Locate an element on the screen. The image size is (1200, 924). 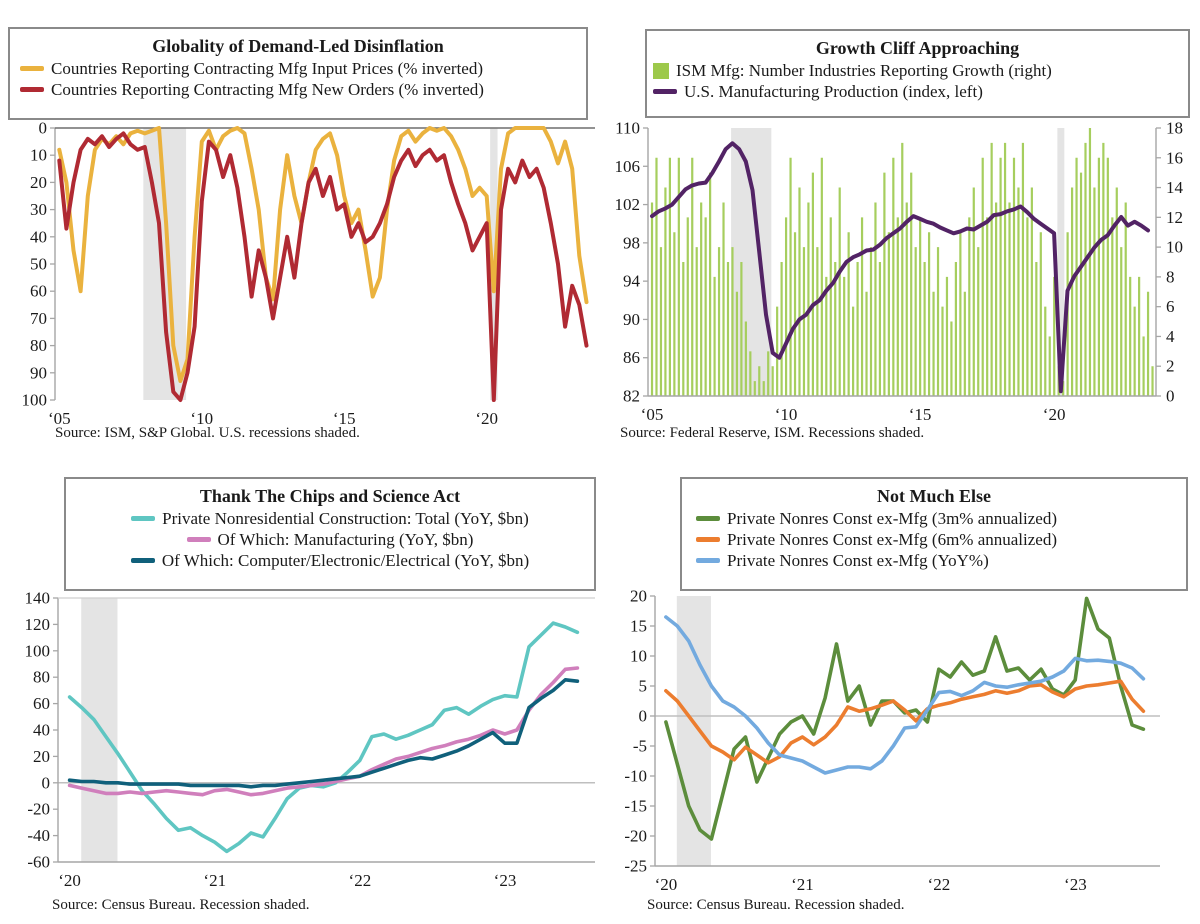
y-tick-label: 70 is located at coordinates (38, 318).